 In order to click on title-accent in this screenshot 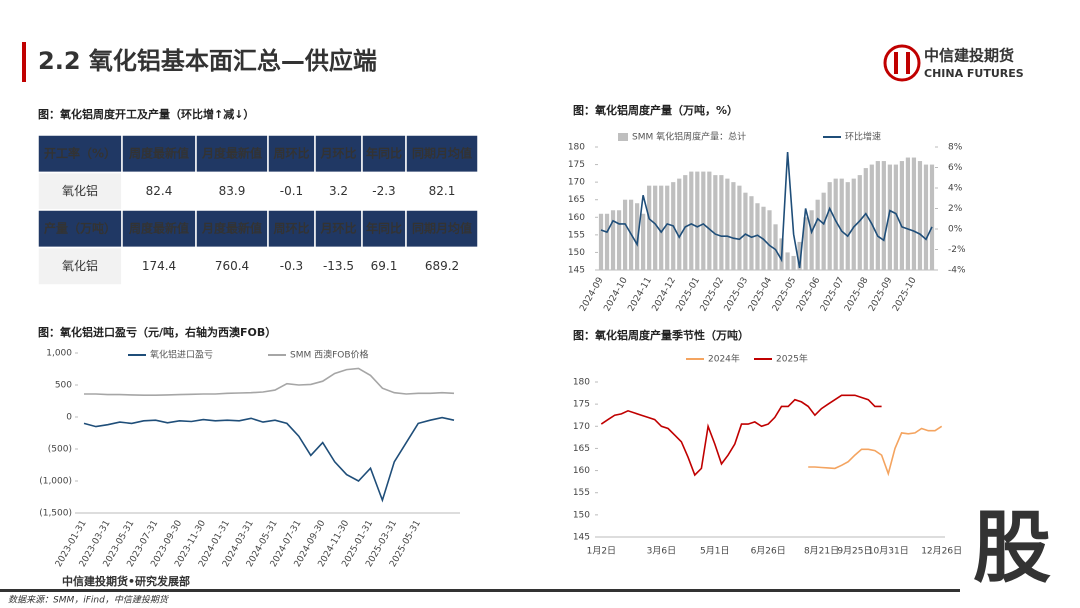, I will do `click(24, 62)`.